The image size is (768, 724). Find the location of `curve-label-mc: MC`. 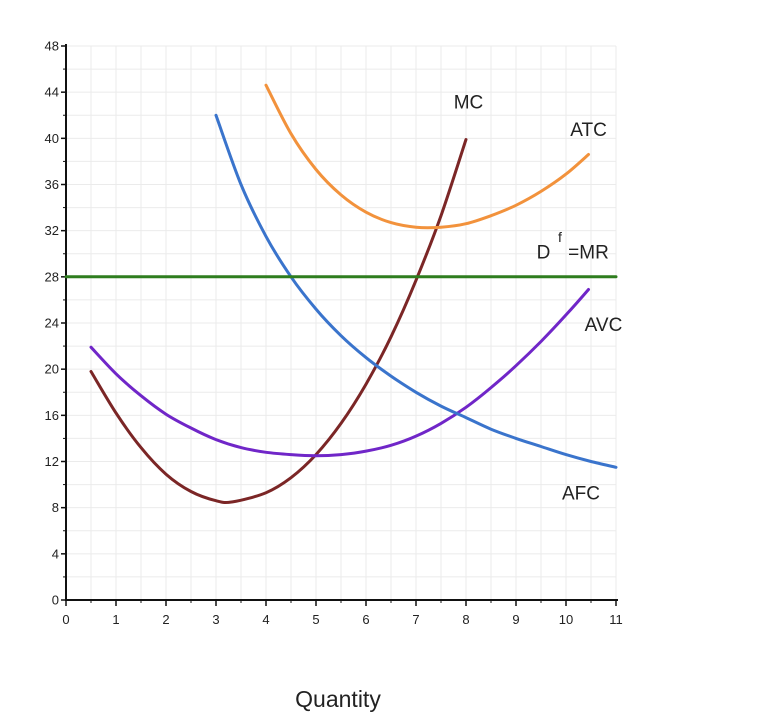

curve-label-mc: MC is located at coordinates (469, 102).